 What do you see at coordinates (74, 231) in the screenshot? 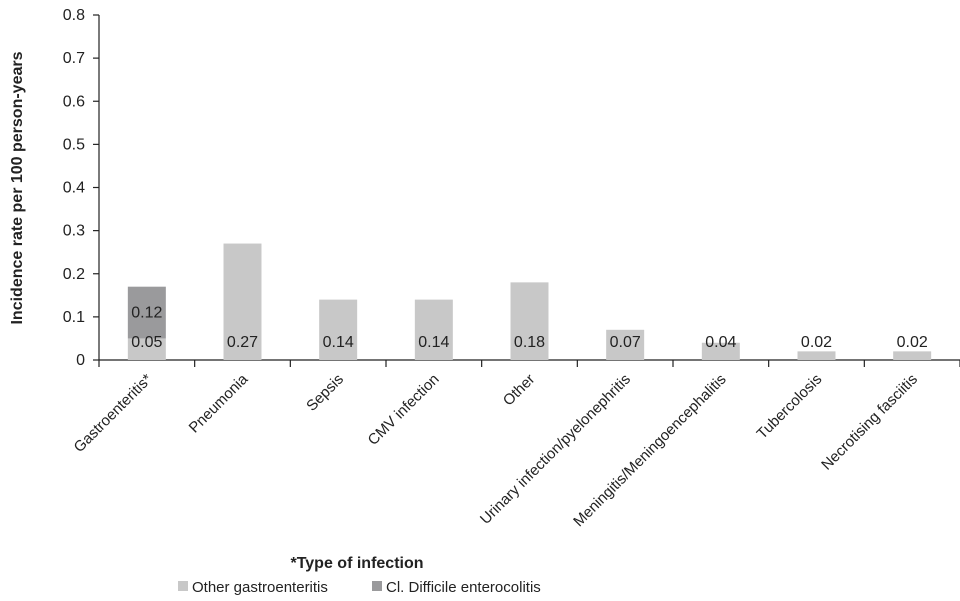
I see `y-tick-label: 0.3` at bounding box center [74, 231].